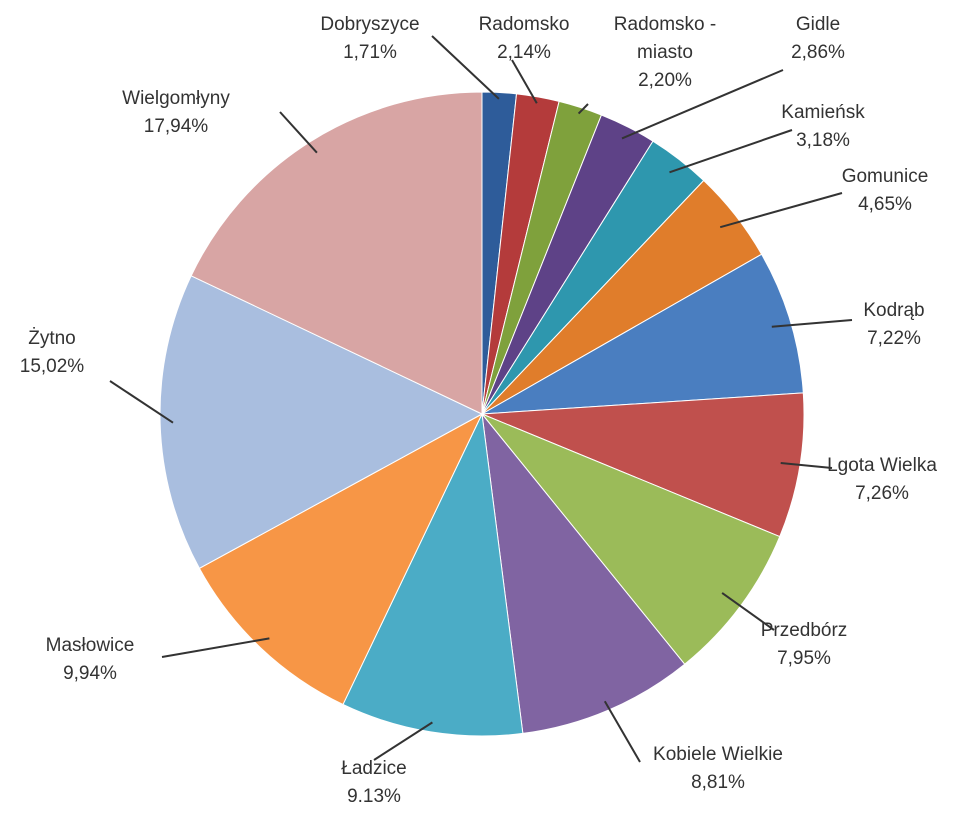 This screenshot has height=813, width=968. Describe the element at coordinates (524, 38) in the screenshot. I see `slice-label-radomsko: Radomsko 2,14%` at that location.